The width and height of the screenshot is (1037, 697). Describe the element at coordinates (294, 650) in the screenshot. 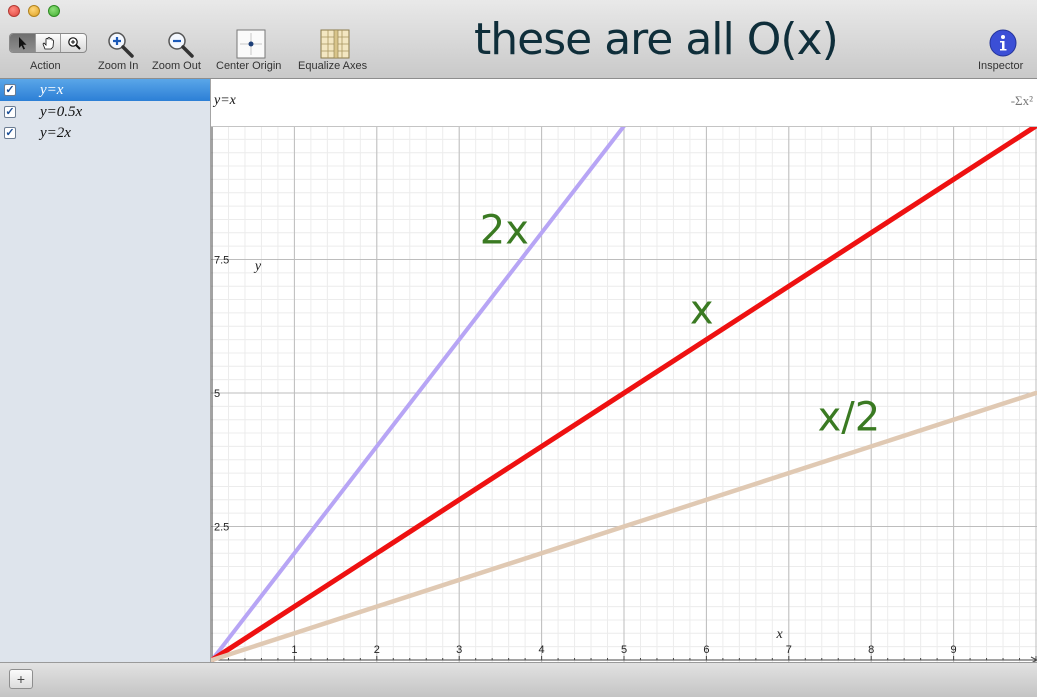

I see `x-tick-label: 1` at that location.